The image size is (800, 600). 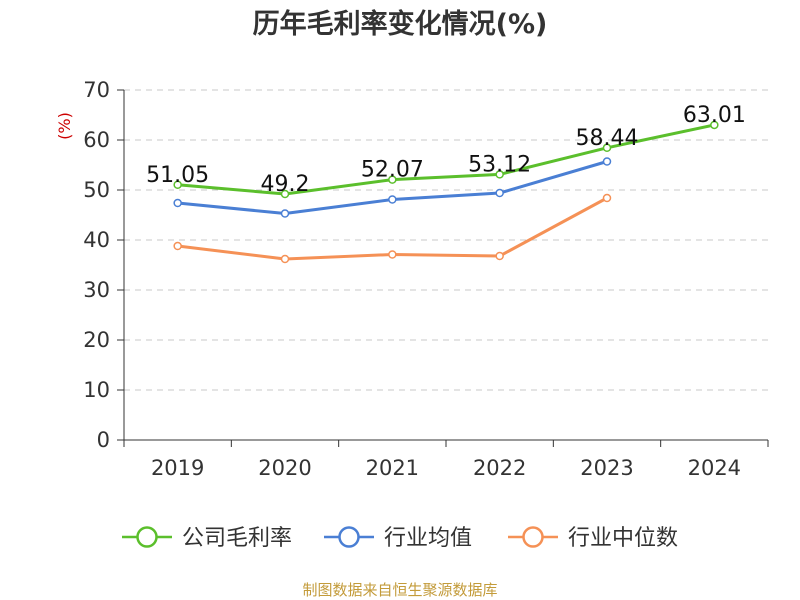 What do you see at coordinates (392, 468) in the screenshot?
I see `x-tick-label: 2021` at bounding box center [392, 468].